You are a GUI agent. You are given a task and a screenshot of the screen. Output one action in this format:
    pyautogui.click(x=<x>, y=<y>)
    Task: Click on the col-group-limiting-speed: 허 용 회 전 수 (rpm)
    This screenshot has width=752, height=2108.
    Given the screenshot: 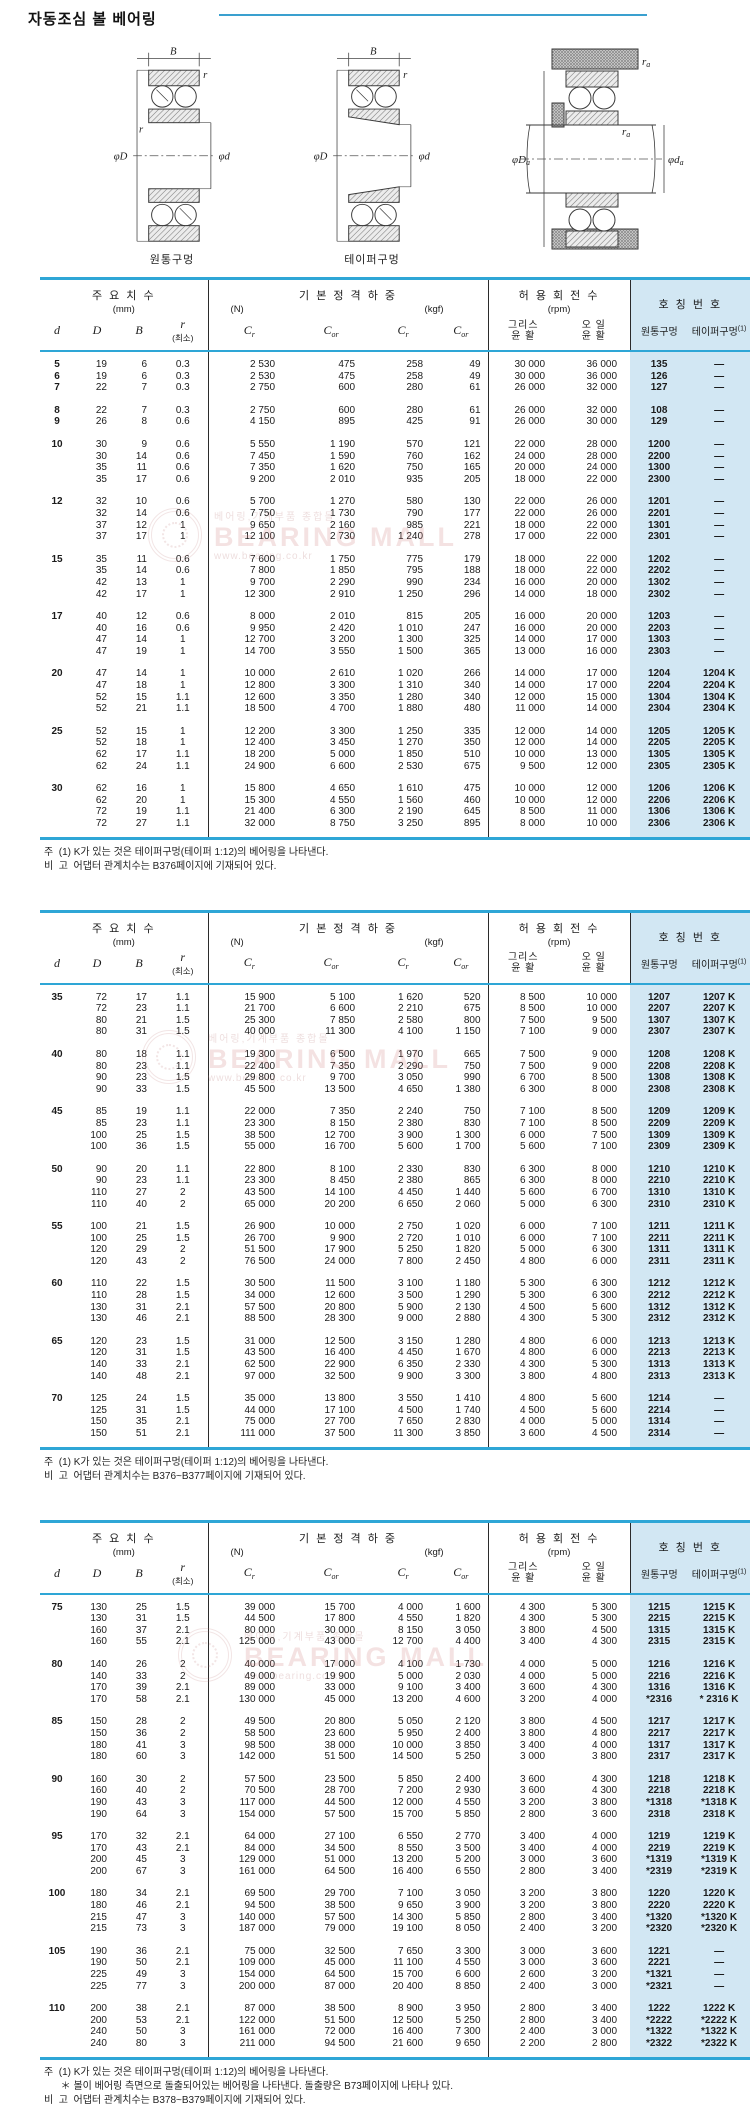 What is the action you would take?
    pyautogui.click(x=559, y=930)
    